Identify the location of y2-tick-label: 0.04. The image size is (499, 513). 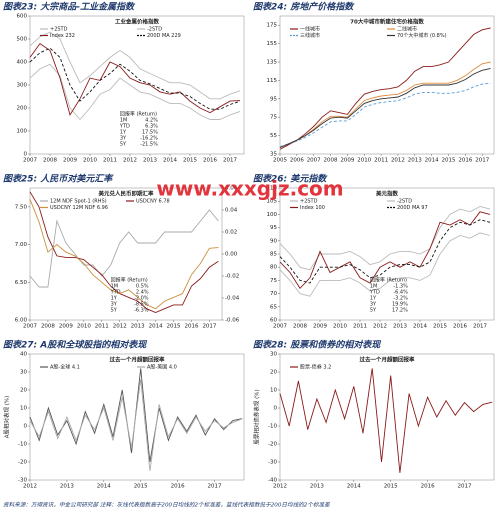
(231, 211).